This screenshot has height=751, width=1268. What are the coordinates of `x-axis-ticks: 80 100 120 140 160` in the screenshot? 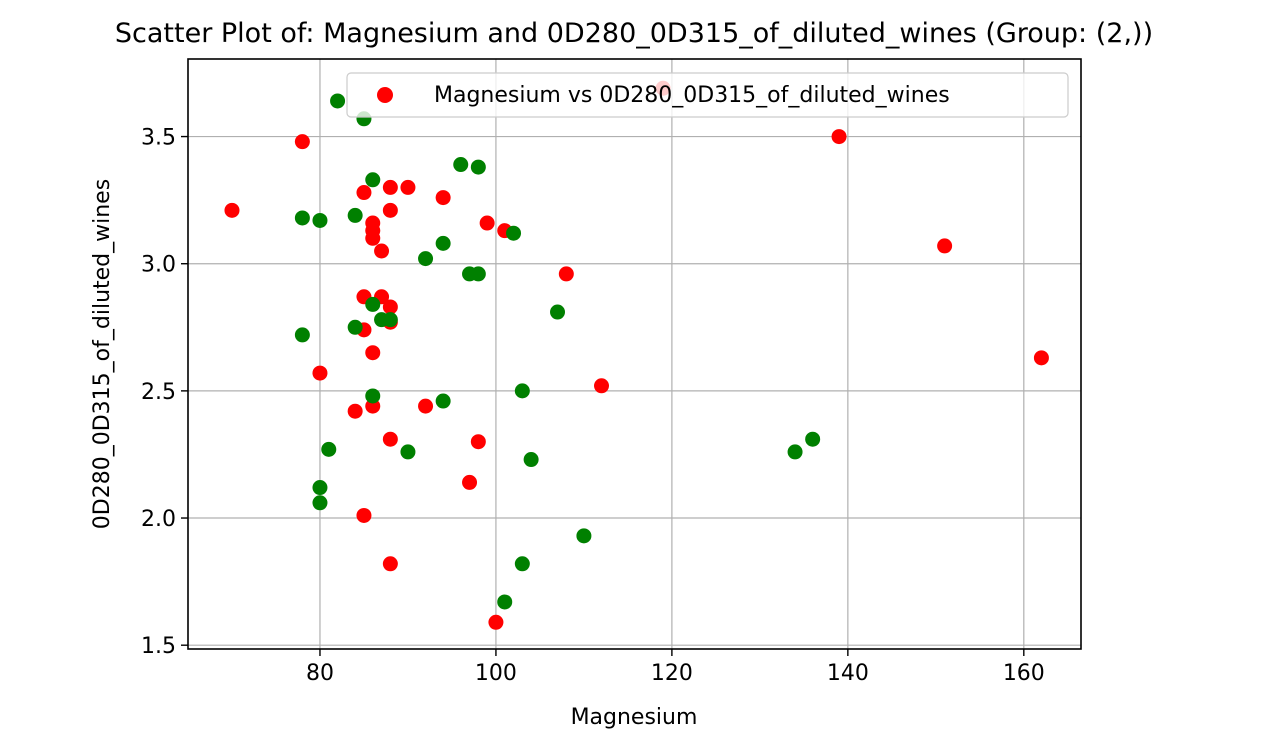 It's located at (675, 667).